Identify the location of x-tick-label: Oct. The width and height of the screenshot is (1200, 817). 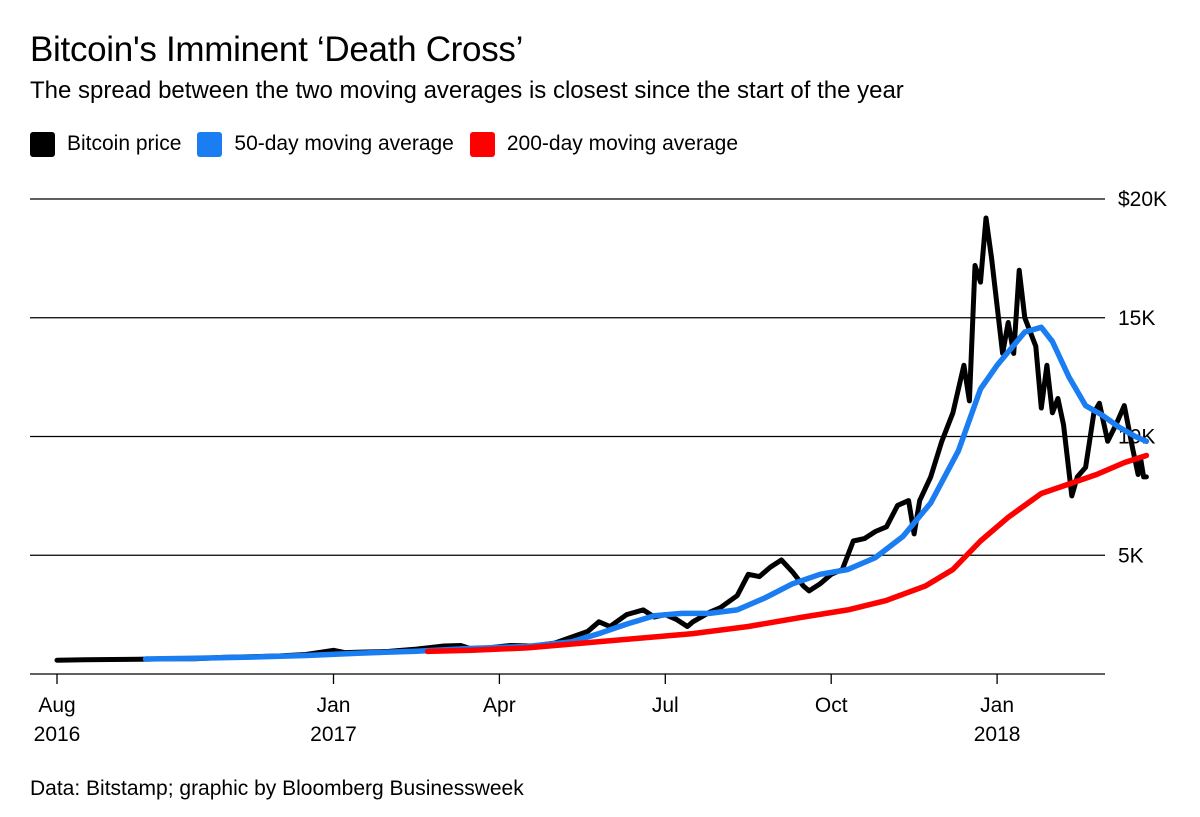
(831, 705).